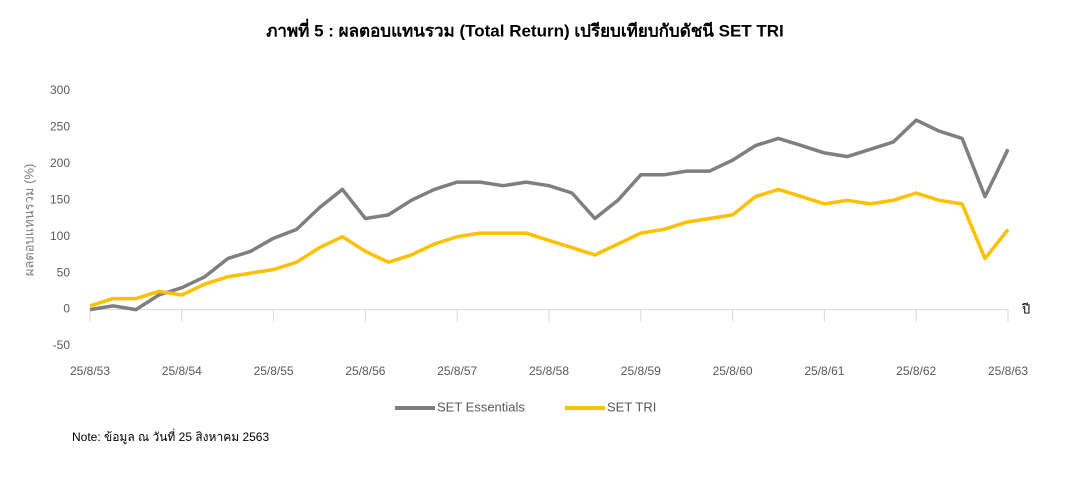 The image size is (1081, 485). I want to click on y-tick-label: 100, so click(60, 236).